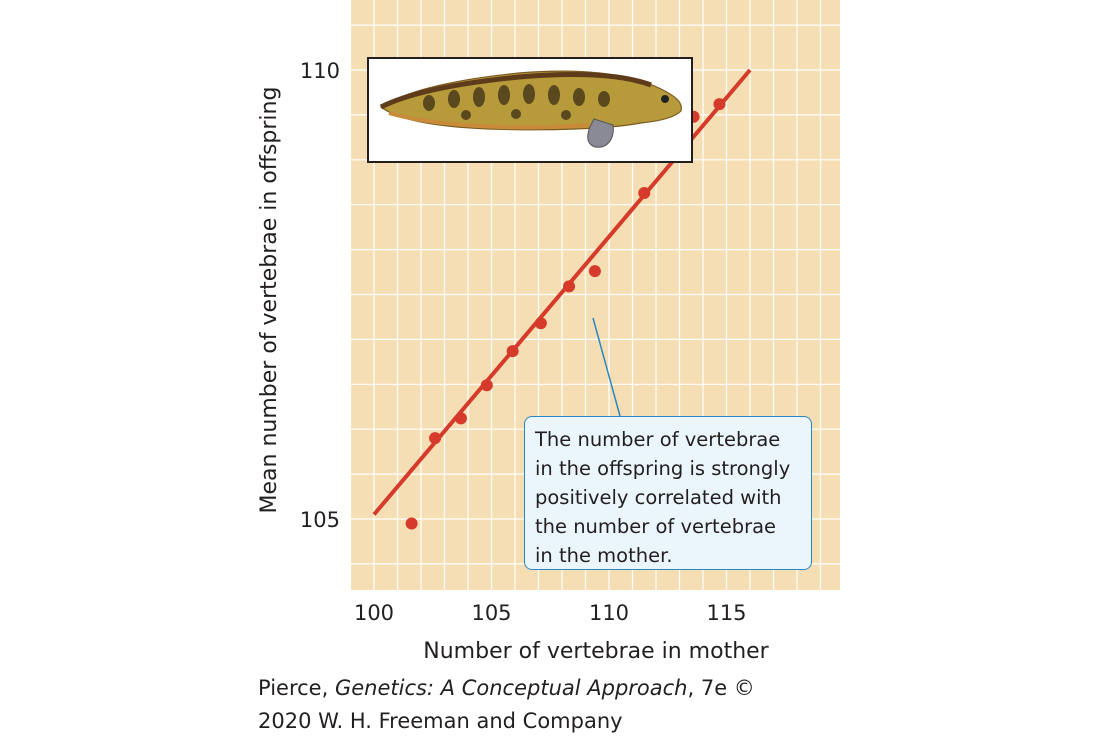 The width and height of the screenshot is (1100, 743). What do you see at coordinates (511, 688) in the screenshot?
I see `credit-book-title: Genetics: A Conceptual Approach` at bounding box center [511, 688].